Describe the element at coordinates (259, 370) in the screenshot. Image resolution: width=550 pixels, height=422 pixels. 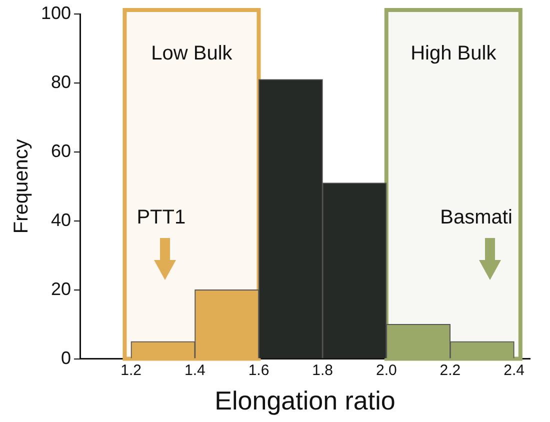
I see `x-tick-label: 1.6` at that location.